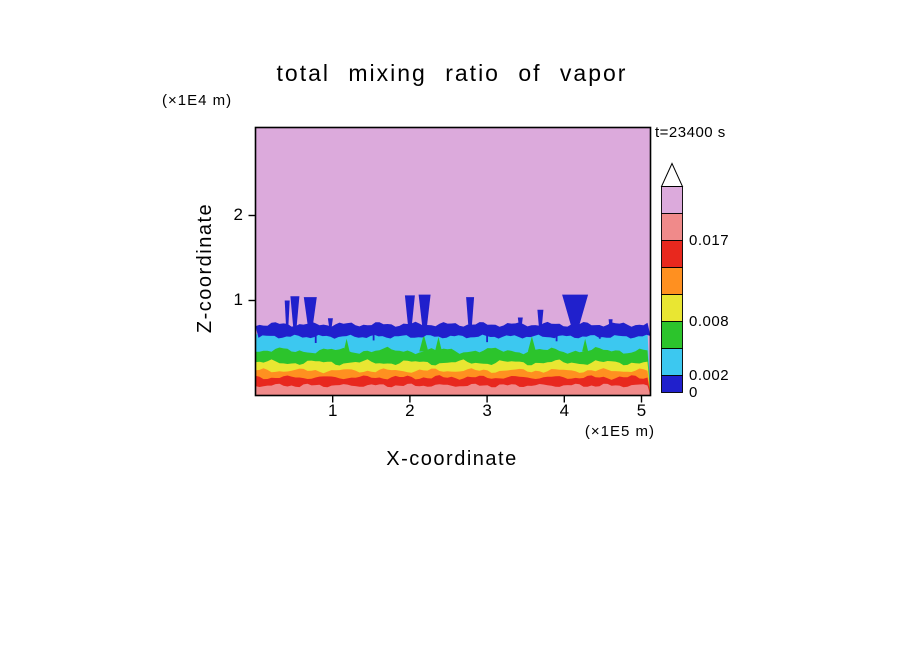 This screenshot has width=904, height=654. Describe the element at coordinates (410, 410) in the screenshot. I see `x-tick-label: 2` at that location.